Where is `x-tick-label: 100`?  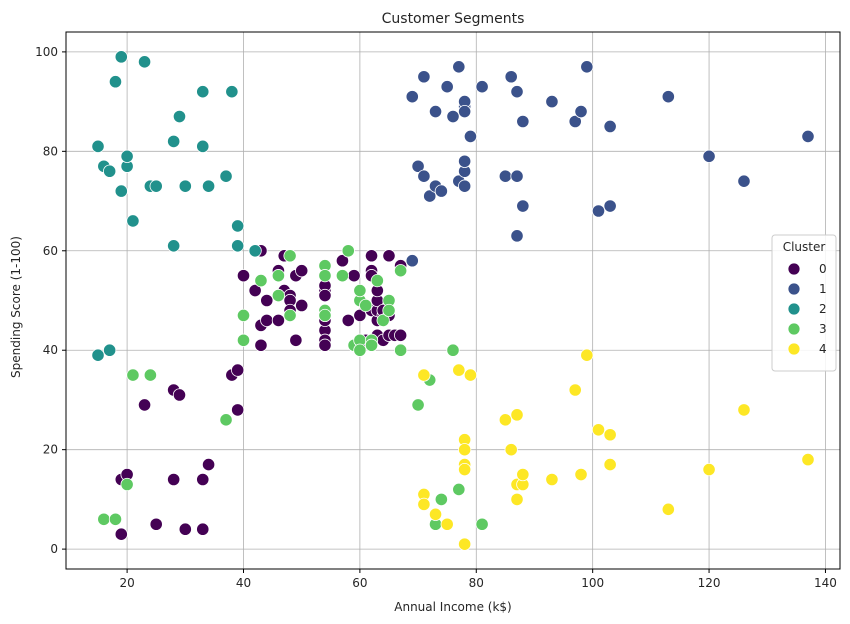
x-tick-label: 100 is located at coordinates (592, 583).